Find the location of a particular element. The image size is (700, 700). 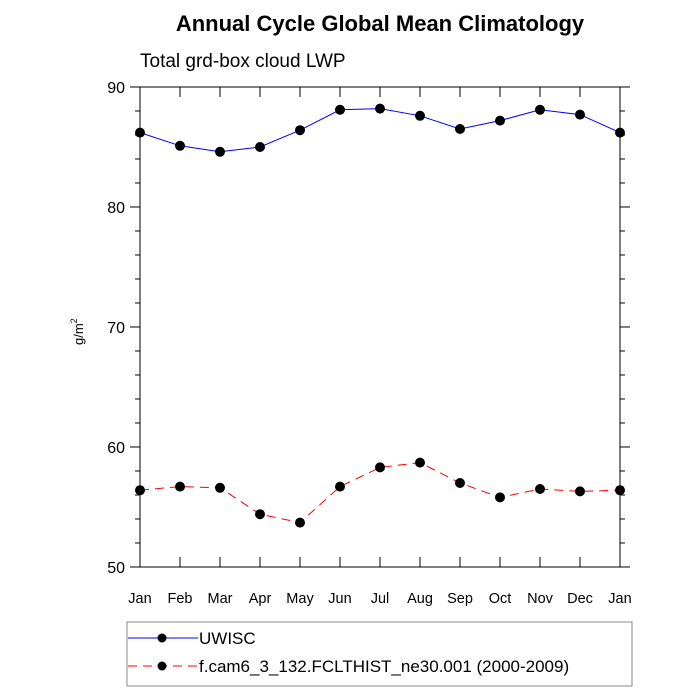

x-tick-label: Feb is located at coordinates (180, 599).